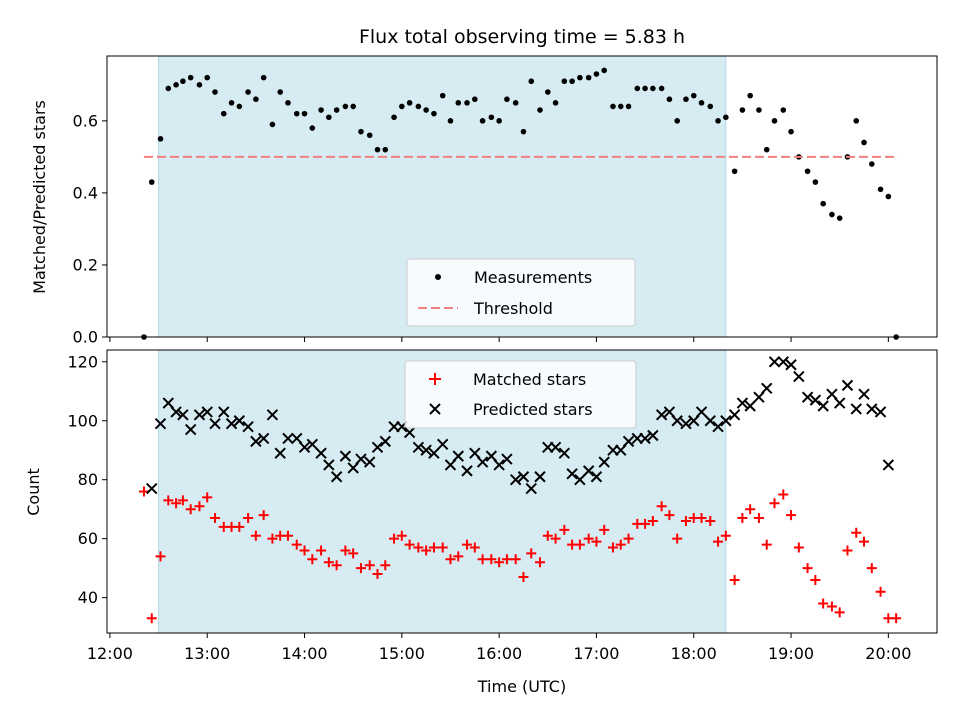 The image size is (960, 720). I want to click on counts-ytick-label: 120, so click(82, 361).